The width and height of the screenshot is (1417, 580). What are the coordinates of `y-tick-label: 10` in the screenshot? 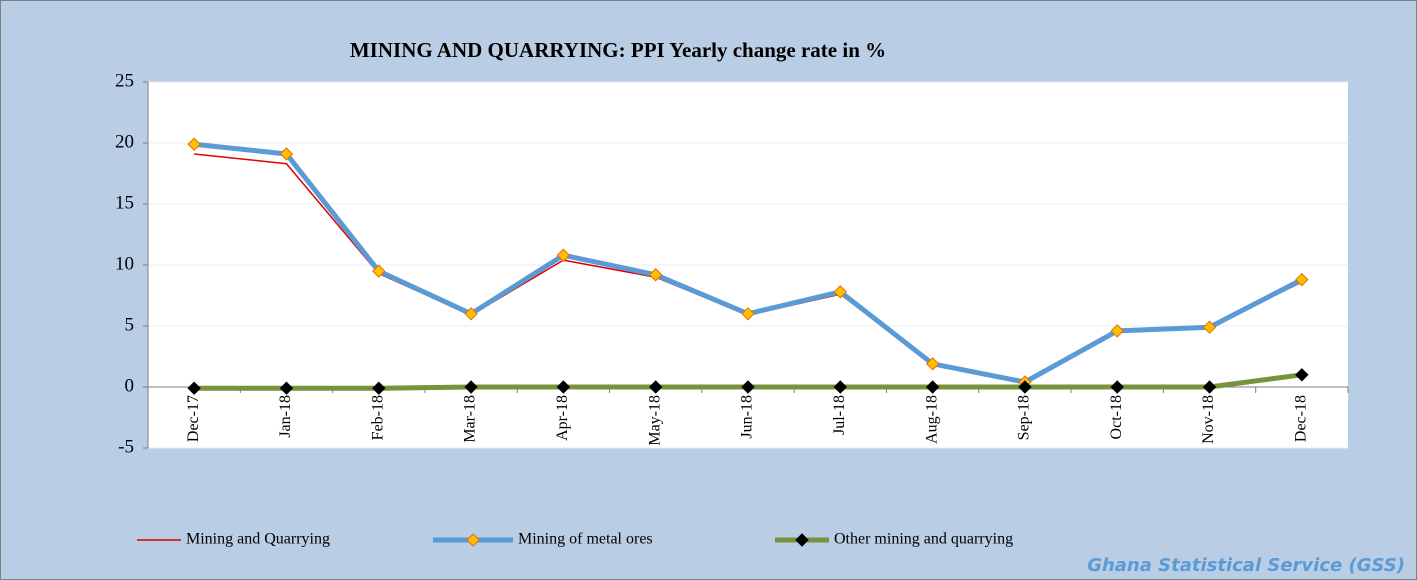 It's located at (124, 263).